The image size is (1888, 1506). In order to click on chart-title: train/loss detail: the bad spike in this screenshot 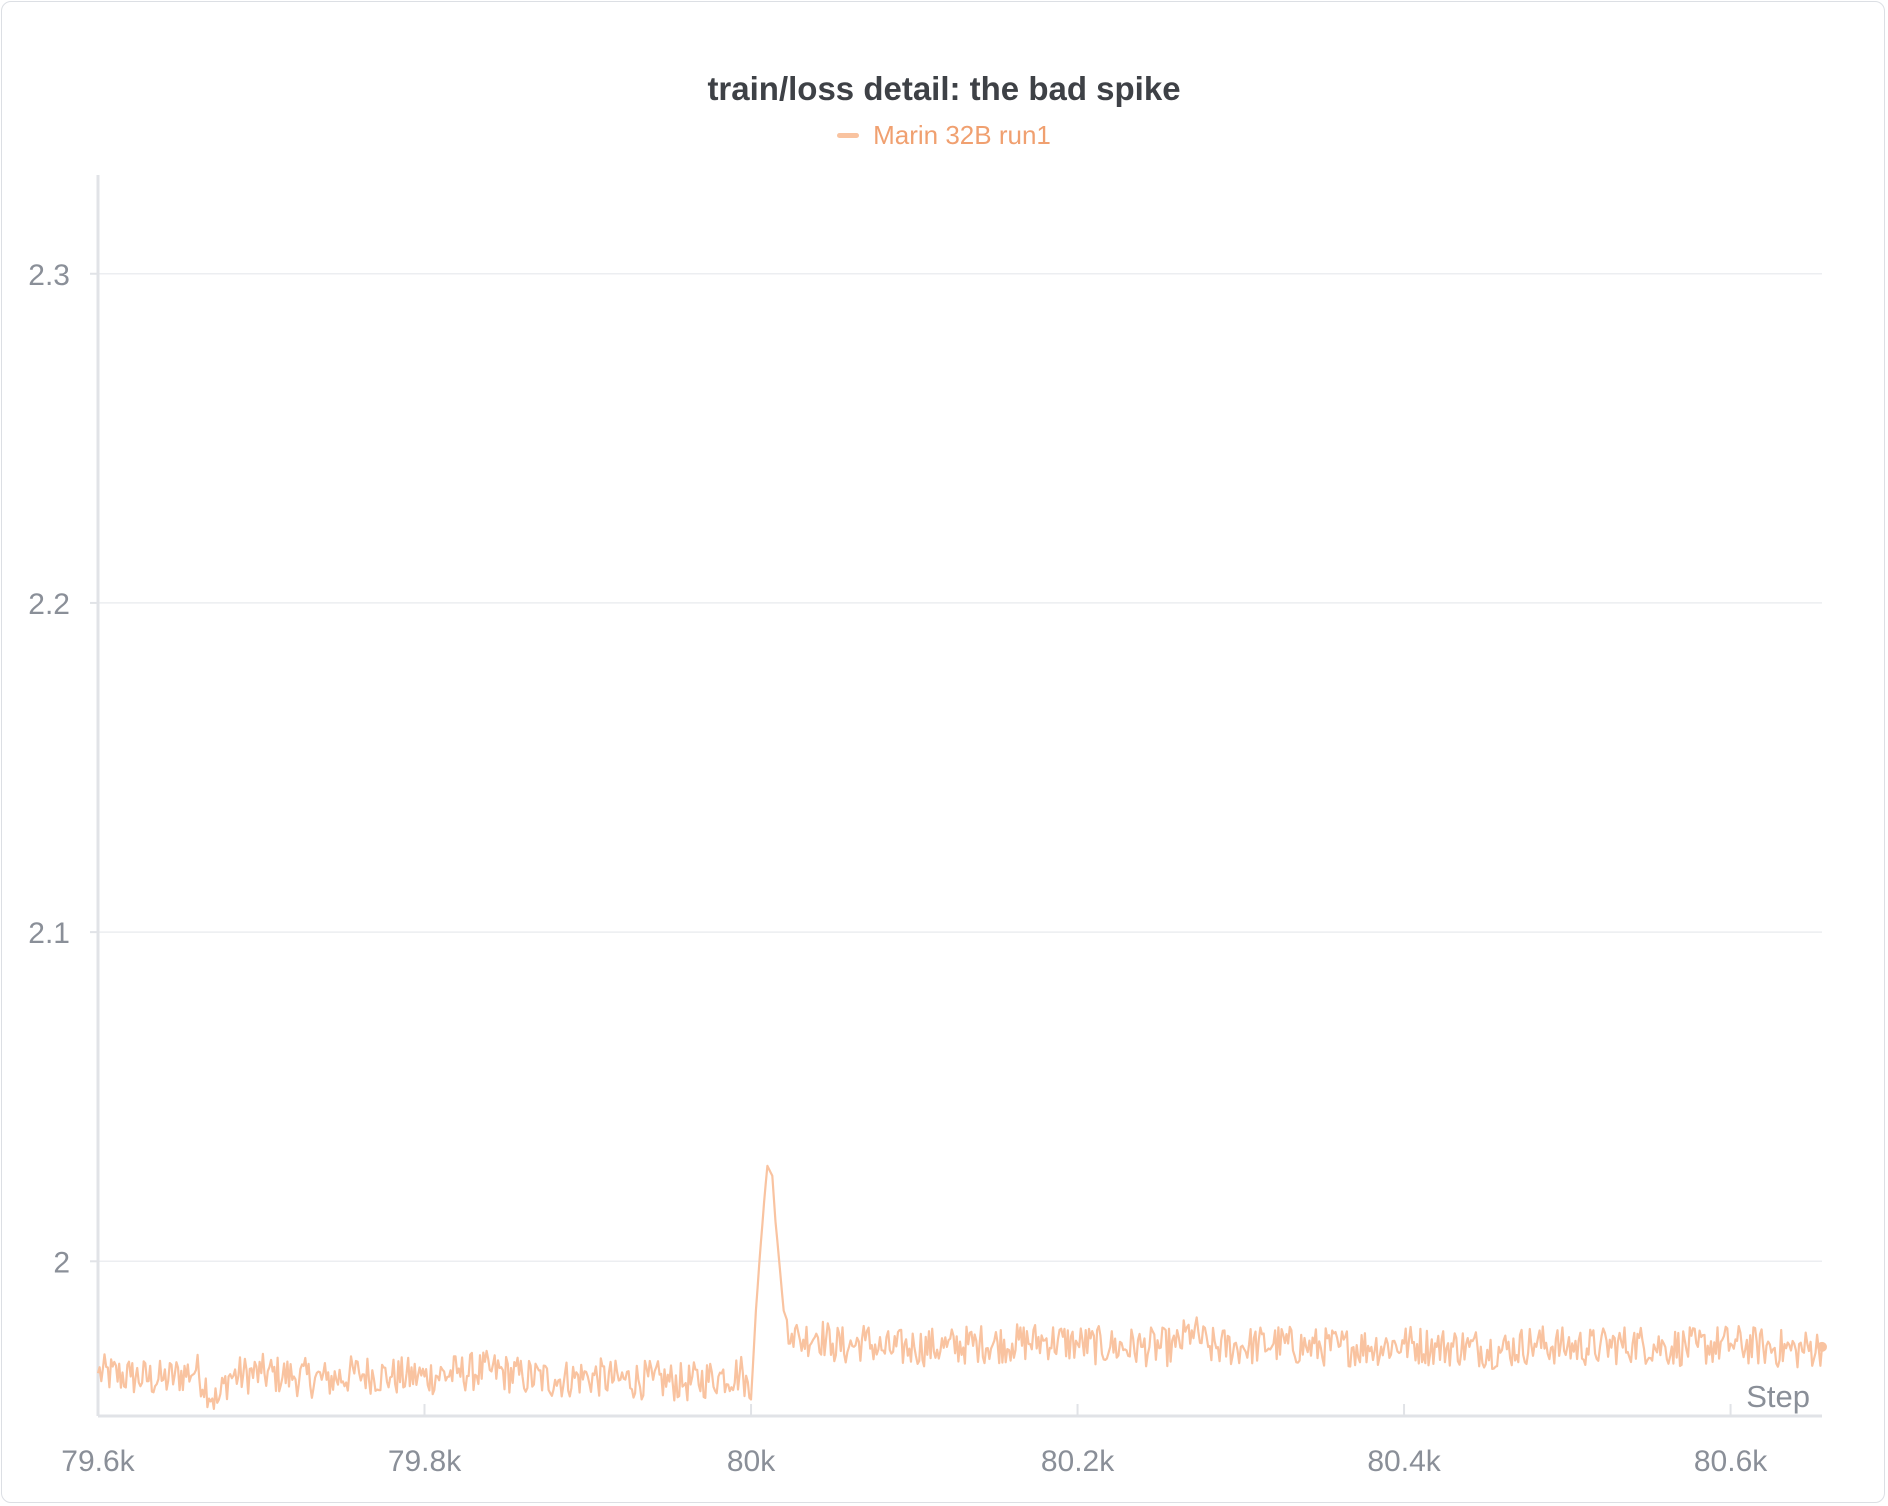, I will do `click(944, 88)`.